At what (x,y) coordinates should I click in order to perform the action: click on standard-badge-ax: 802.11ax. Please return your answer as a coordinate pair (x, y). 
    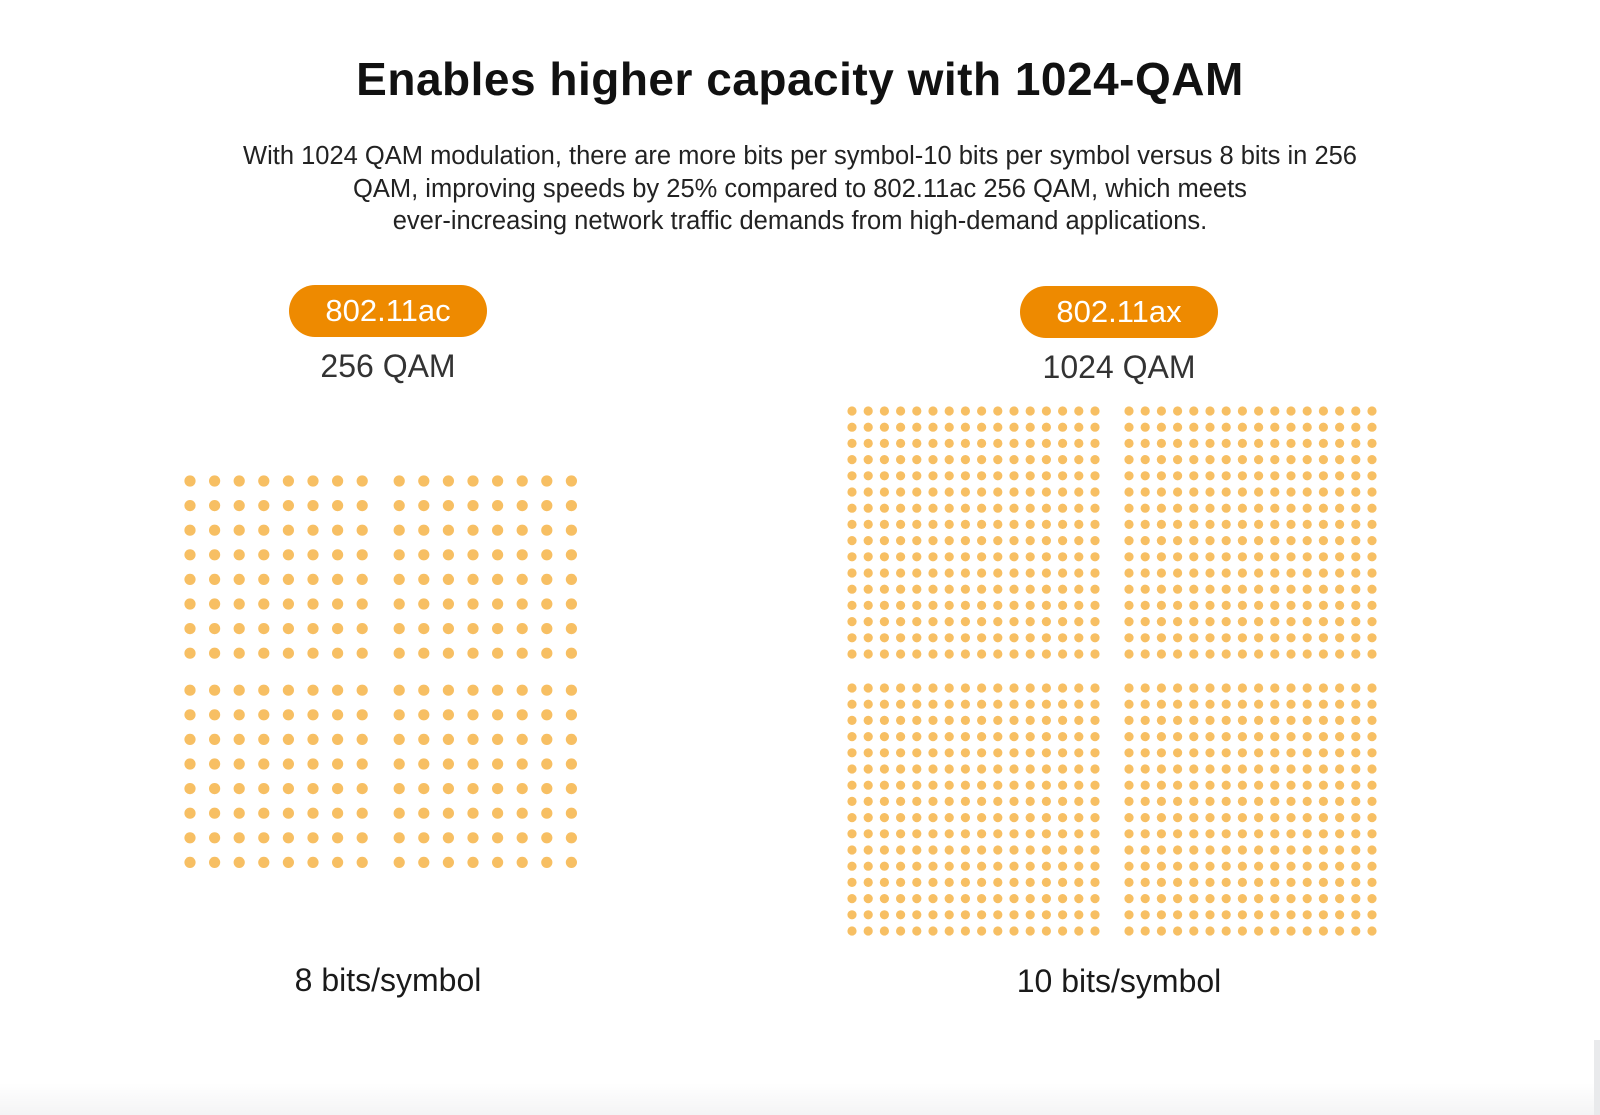
    Looking at the image, I should click on (1119, 312).